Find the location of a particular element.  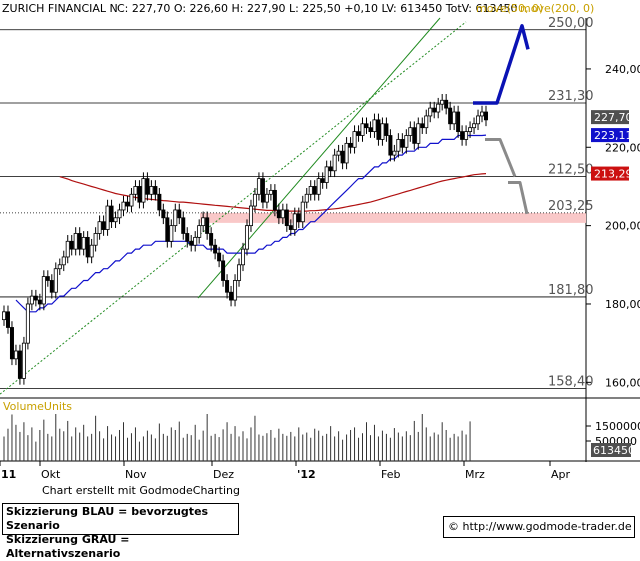

volume-panel-title: VolumeUnits is located at coordinates (37, 406).